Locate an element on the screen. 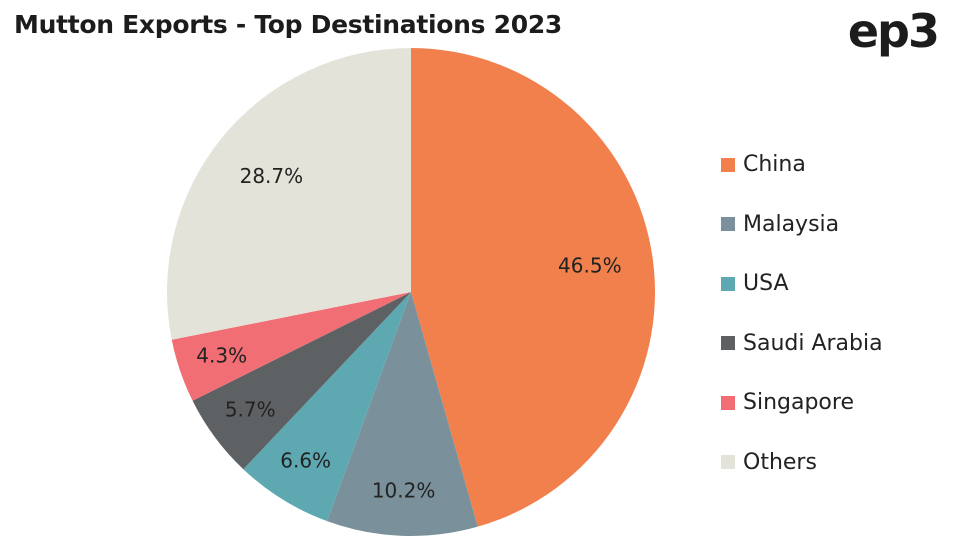  slice-data-label: 46.5% is located at coordinates (590, 266).